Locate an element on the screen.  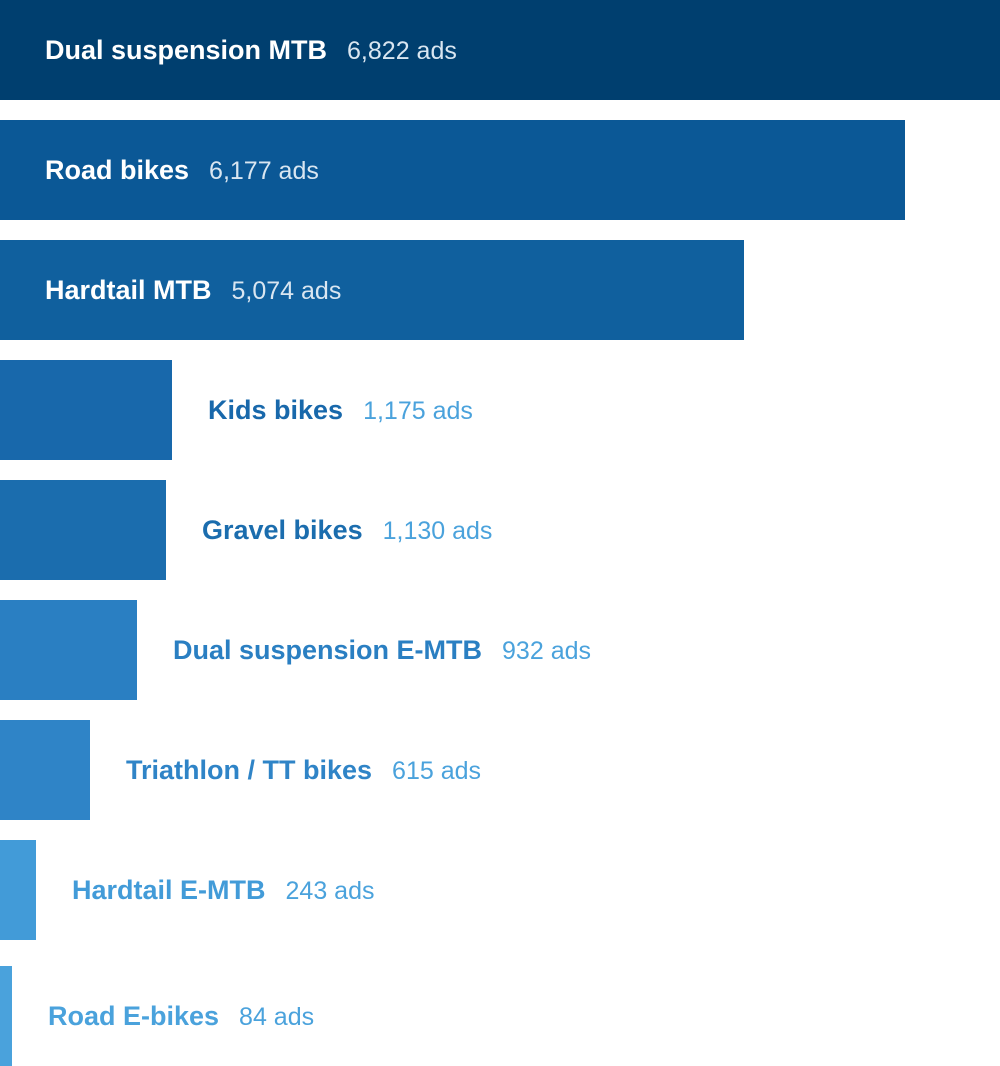
category-label: Hardtail MTB is located at coordinates (128, 290).